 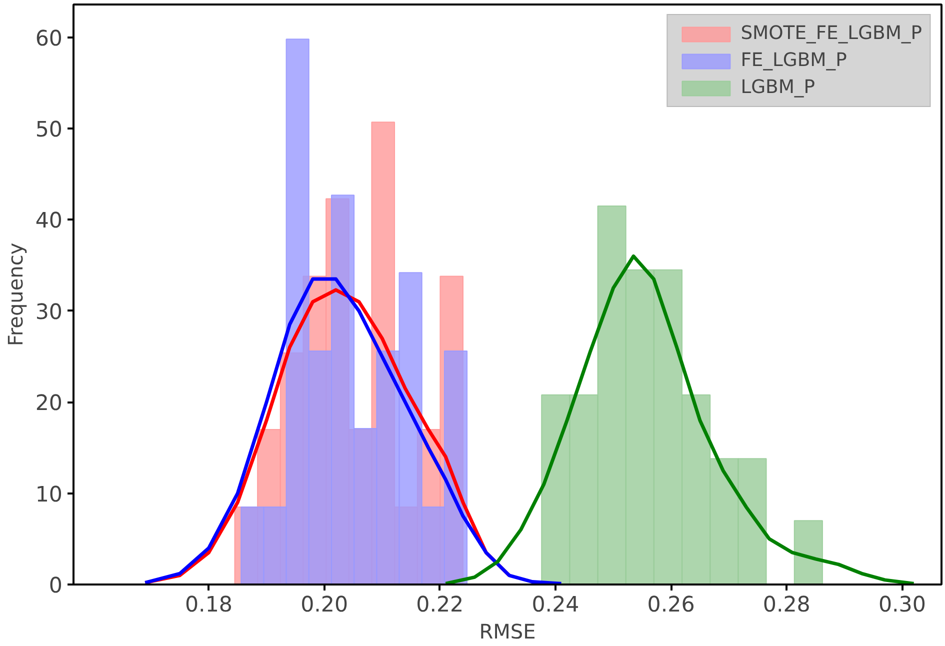 What do you see at coordinates (48, 403) in the screenshot?
I see `y-tick-label: 20` at bounding box center [48, 403].